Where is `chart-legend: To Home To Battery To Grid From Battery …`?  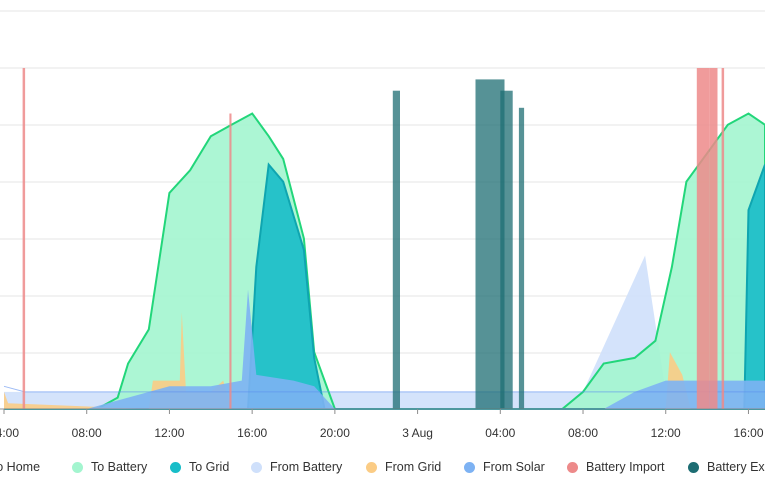 chart-legend: To Home To Battery To Grid From Battery … is located at coordinates (382, 467).